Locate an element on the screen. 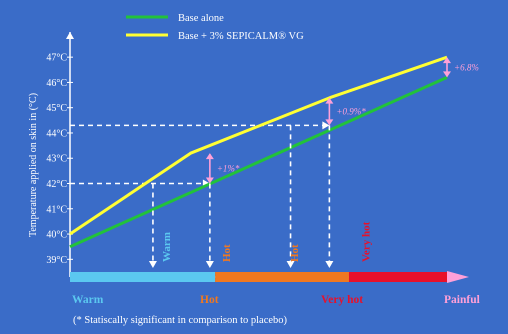 The width and height of the screenshot is (508, 334). marker-label-1: +1%* is located at coordinates (228, 168).